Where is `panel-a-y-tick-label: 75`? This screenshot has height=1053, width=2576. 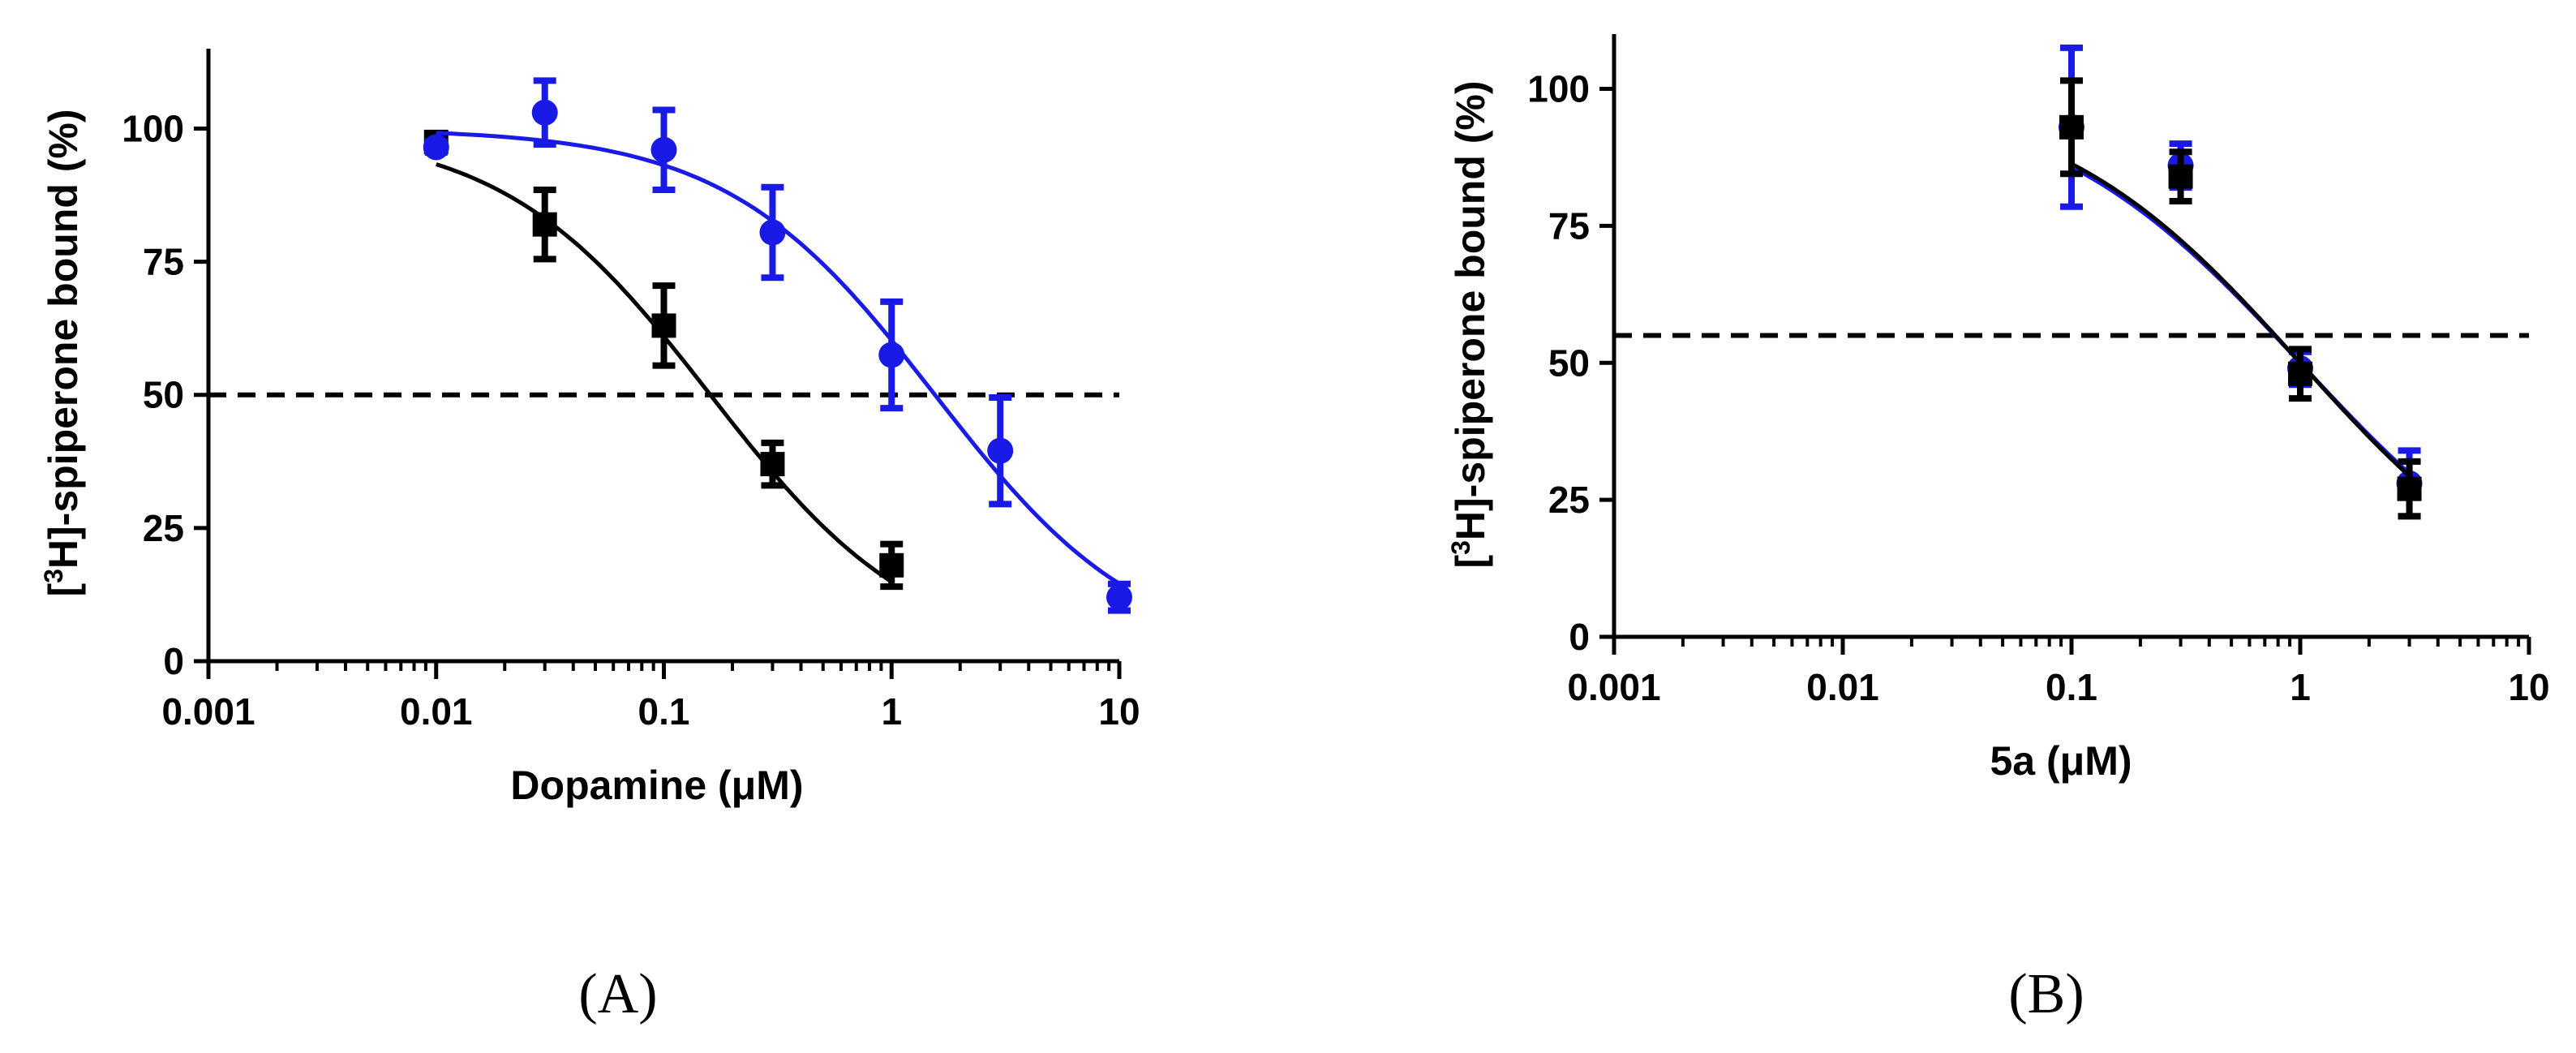
panel-a-y-tick-label: 75 is located at coordinates (163, 262).